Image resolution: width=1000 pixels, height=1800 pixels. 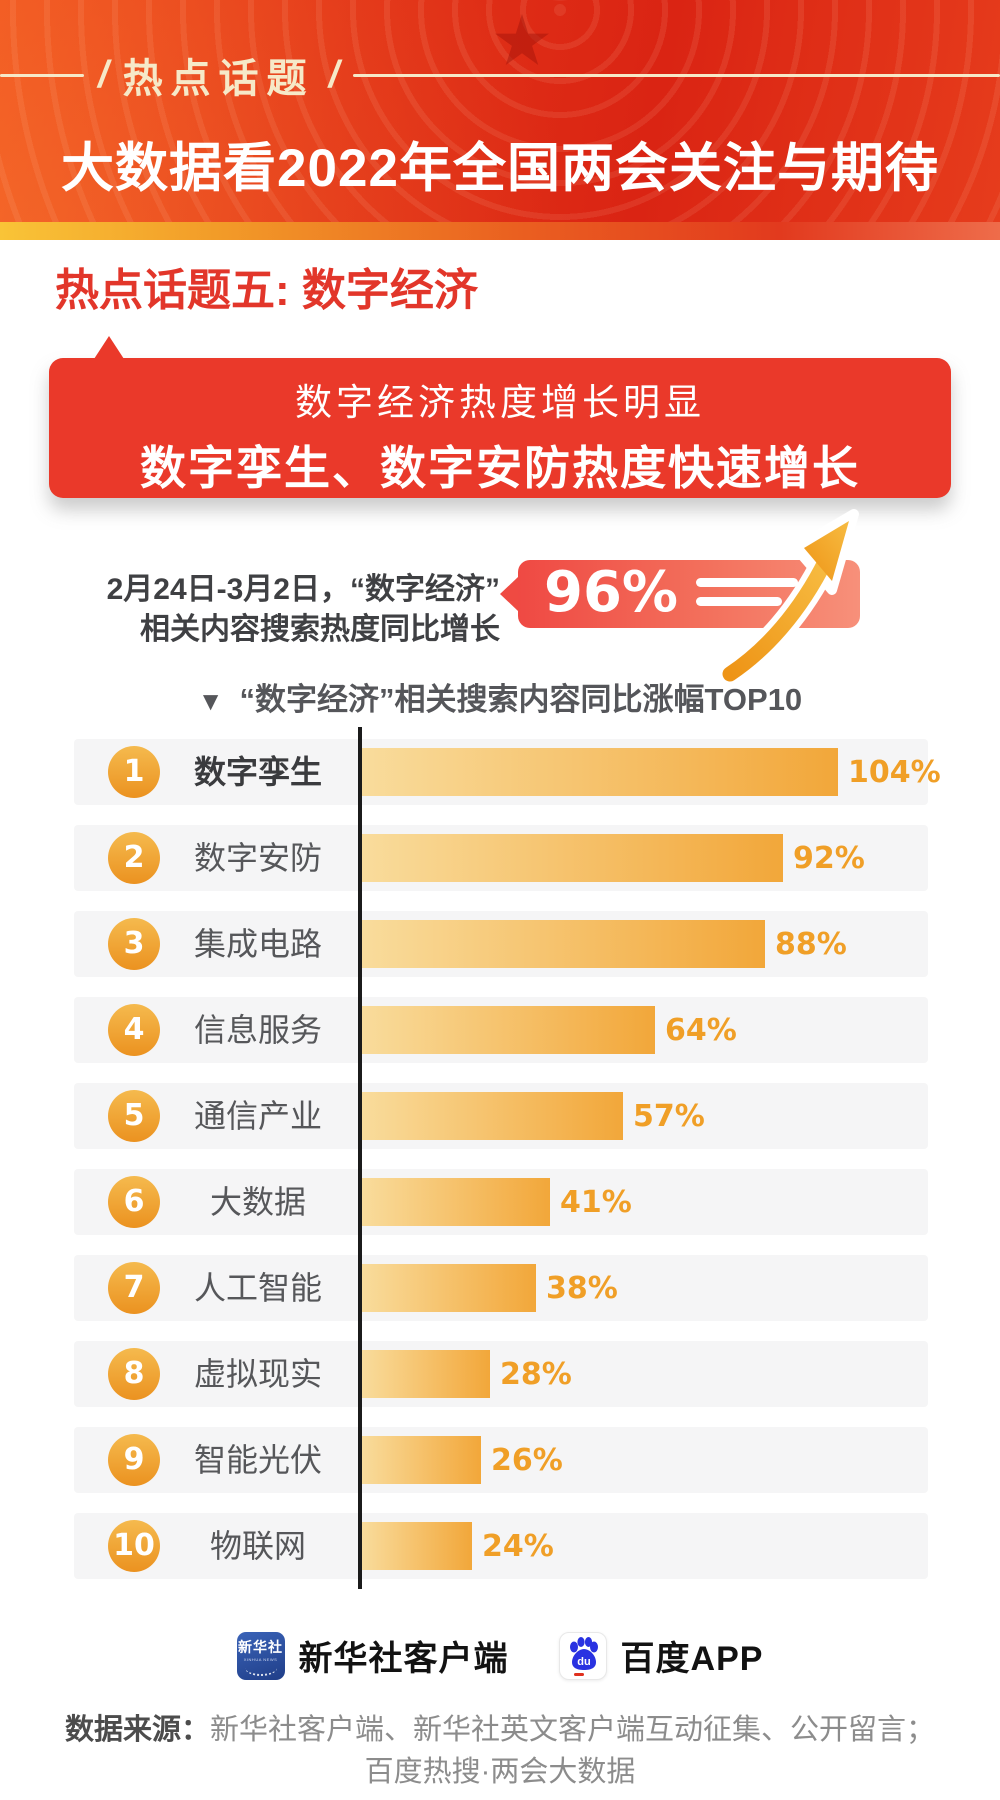 I want to click on rank-badge: 5, so click(x=134, y=1116).